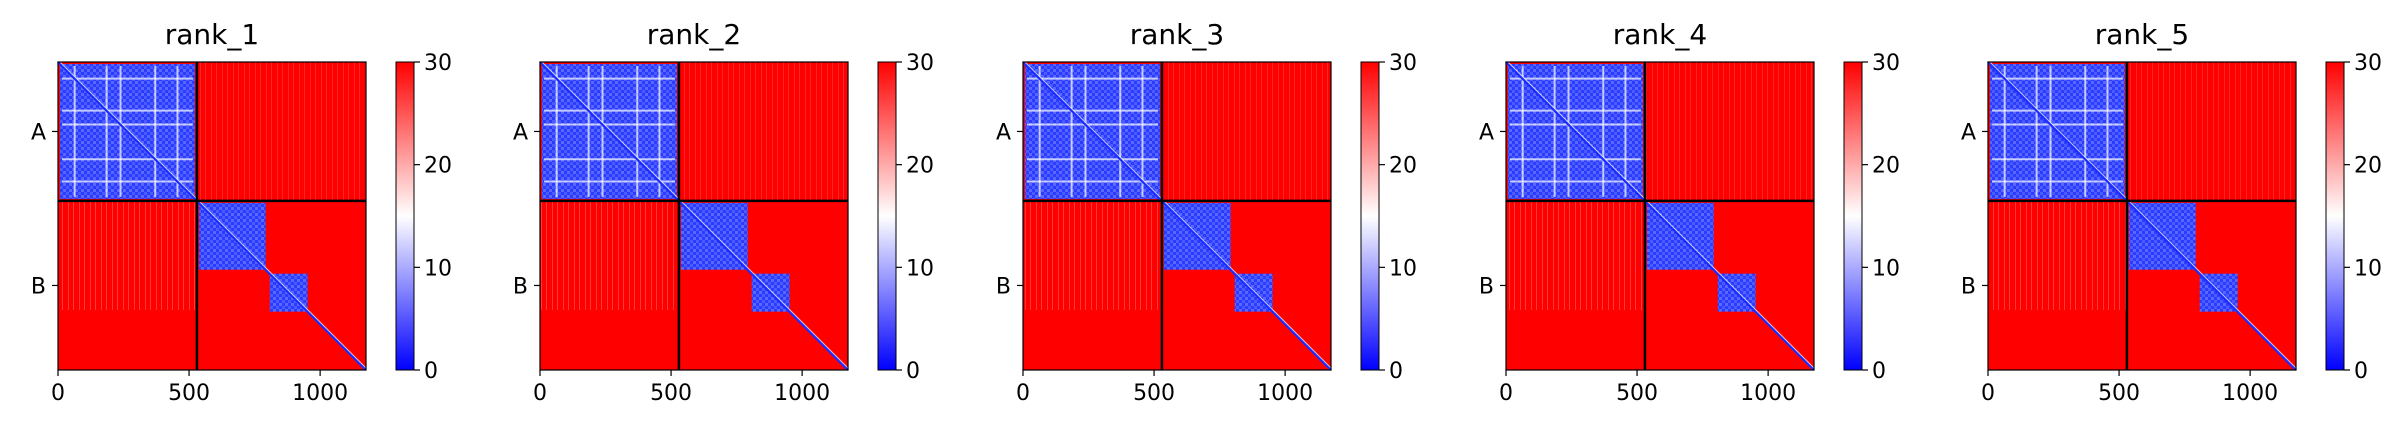 The width and height of the screenshot is (2400, 438). What do you see at coordinates (1660, 34) in the screenshot?
I see `panel-title: rank_4` at bounding box center [1660, 34].